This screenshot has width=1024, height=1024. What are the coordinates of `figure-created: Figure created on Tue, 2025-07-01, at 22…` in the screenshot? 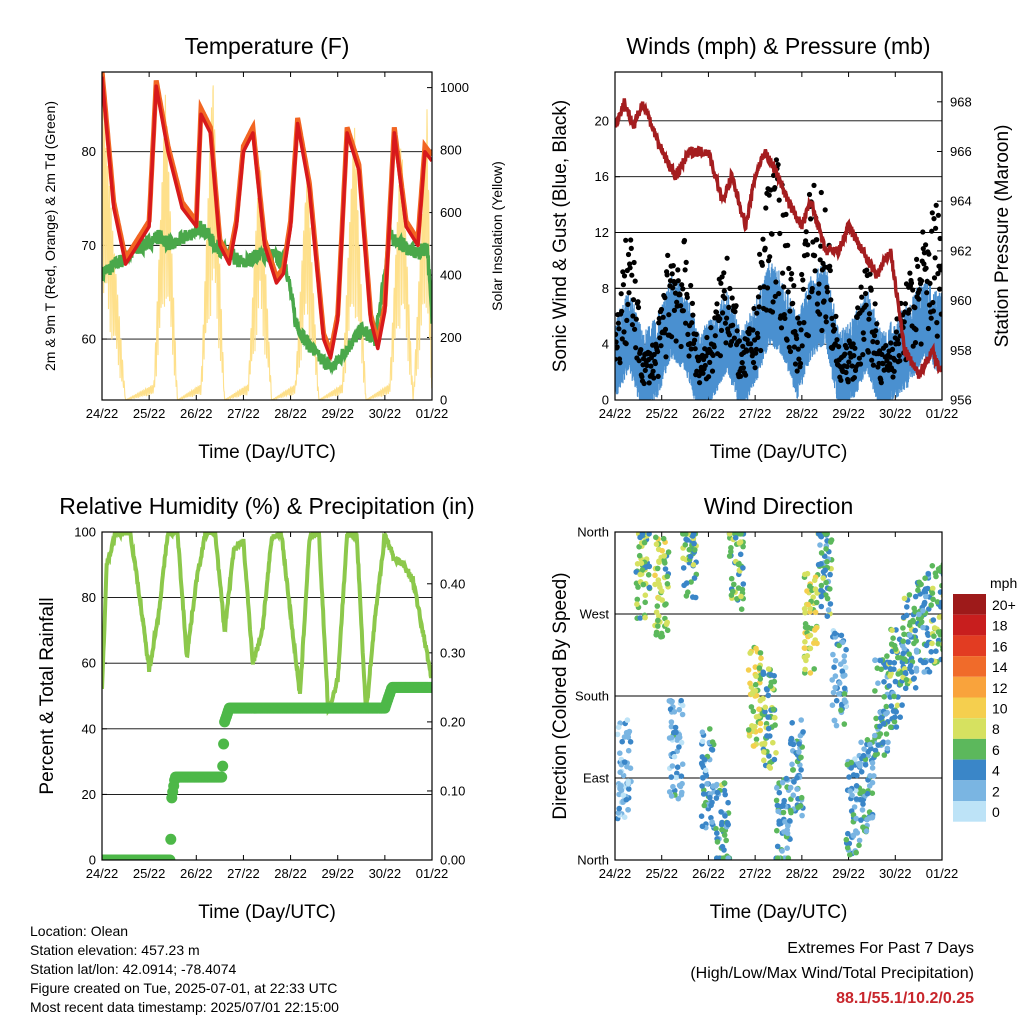 It's located at (184, 988).